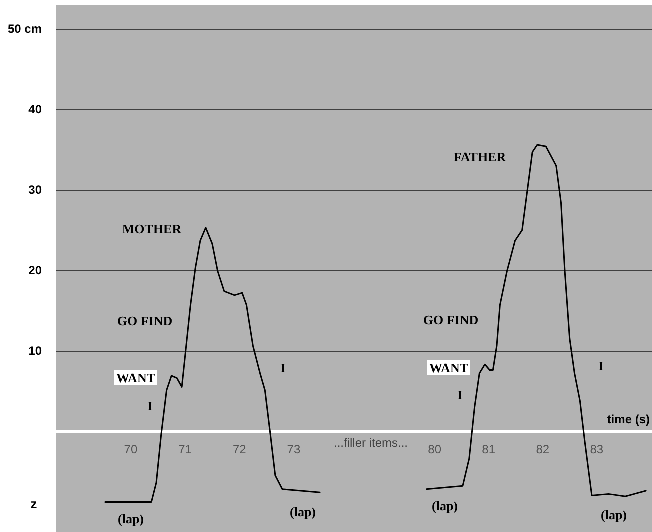  I want to click on y-tick-label: 50 cm, so click(25, 29).